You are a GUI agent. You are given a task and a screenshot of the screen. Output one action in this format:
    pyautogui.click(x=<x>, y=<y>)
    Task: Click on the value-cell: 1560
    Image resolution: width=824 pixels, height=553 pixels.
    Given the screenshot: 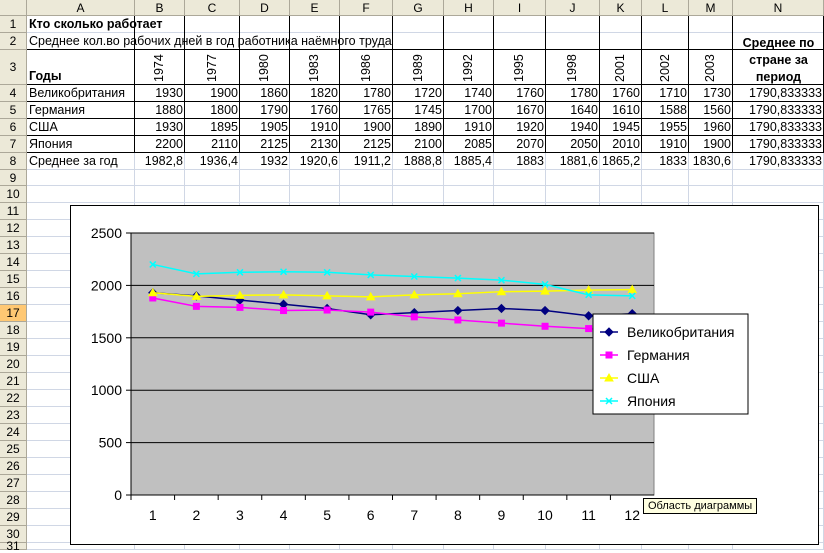 What is the action you would take?
    pyautogui.click(x=717, y=110)
    